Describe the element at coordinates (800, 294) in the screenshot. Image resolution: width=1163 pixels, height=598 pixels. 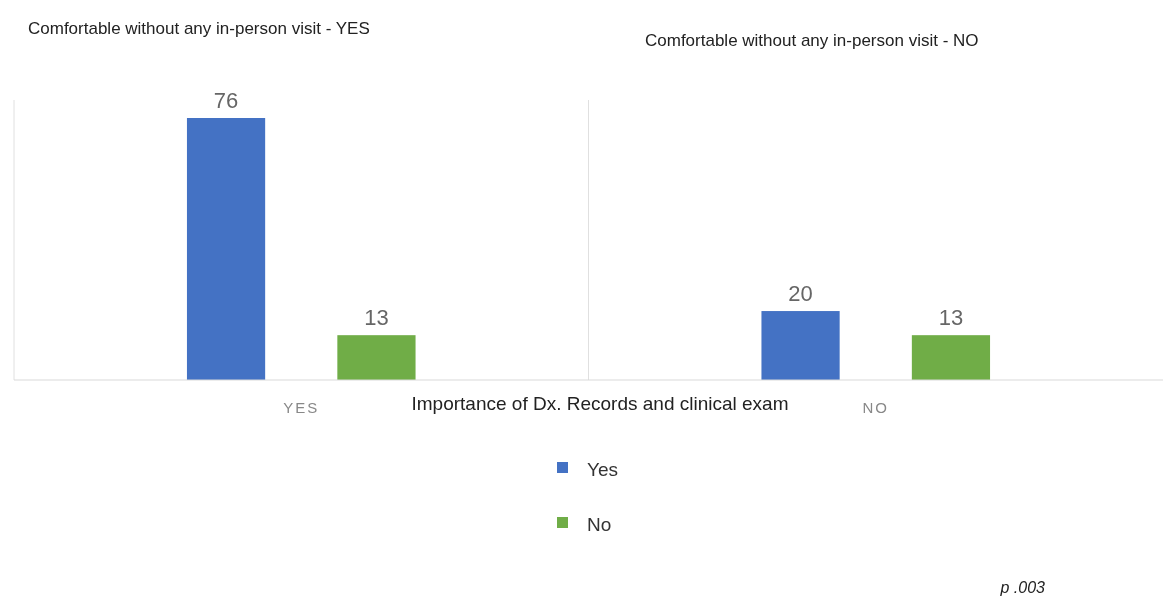
I see `data-label: 20` at that location.